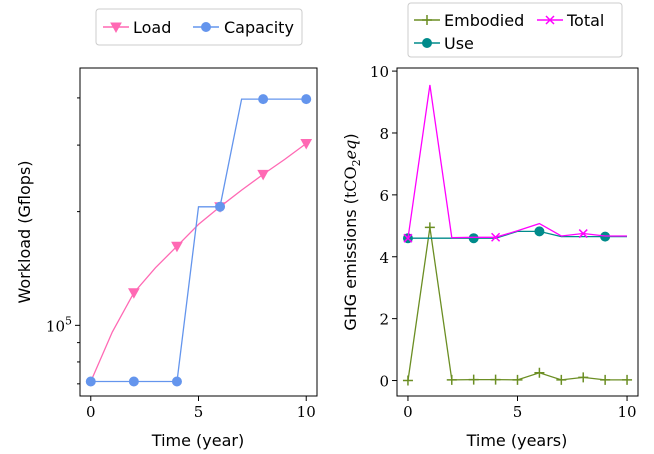  I want to click on plot-right-series-0-markers, so click(517, 304).